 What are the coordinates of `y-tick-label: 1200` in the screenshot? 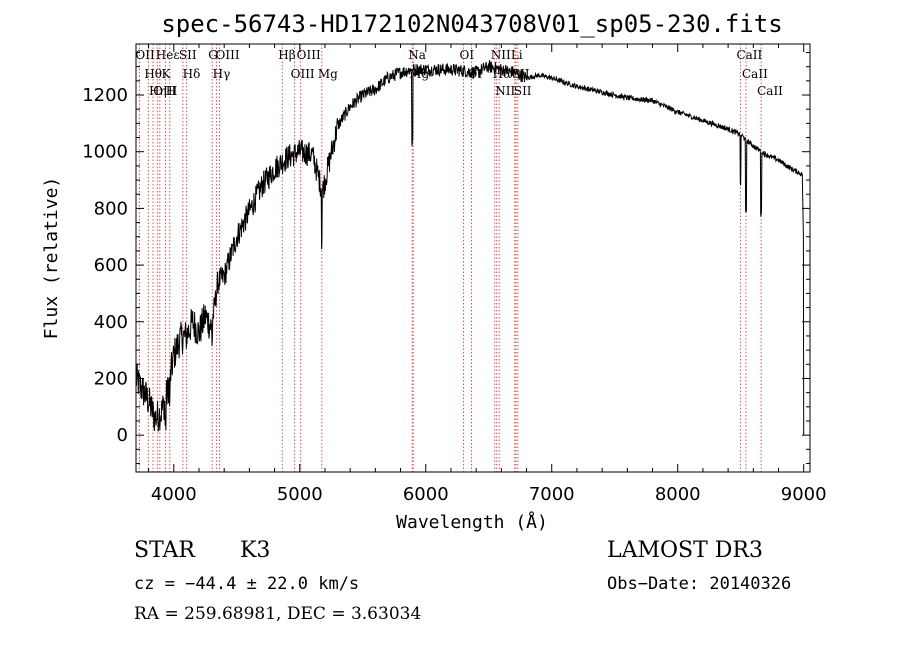 It's located at (105, 95).